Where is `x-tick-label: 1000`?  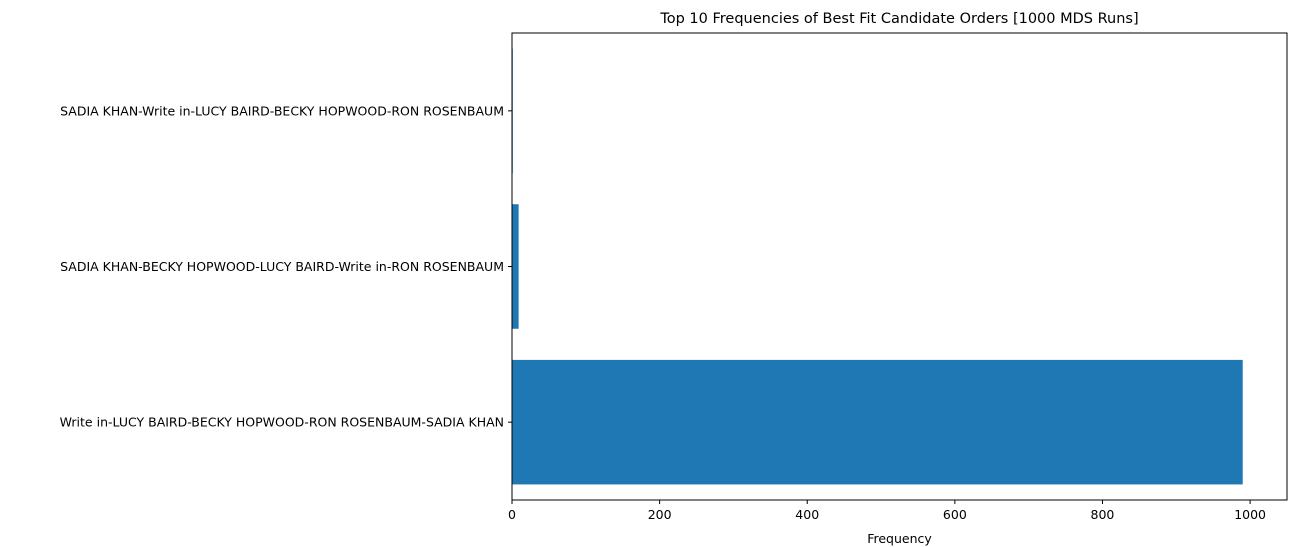 x-tick-label: 1000 is located at coordinates (1250, 514).